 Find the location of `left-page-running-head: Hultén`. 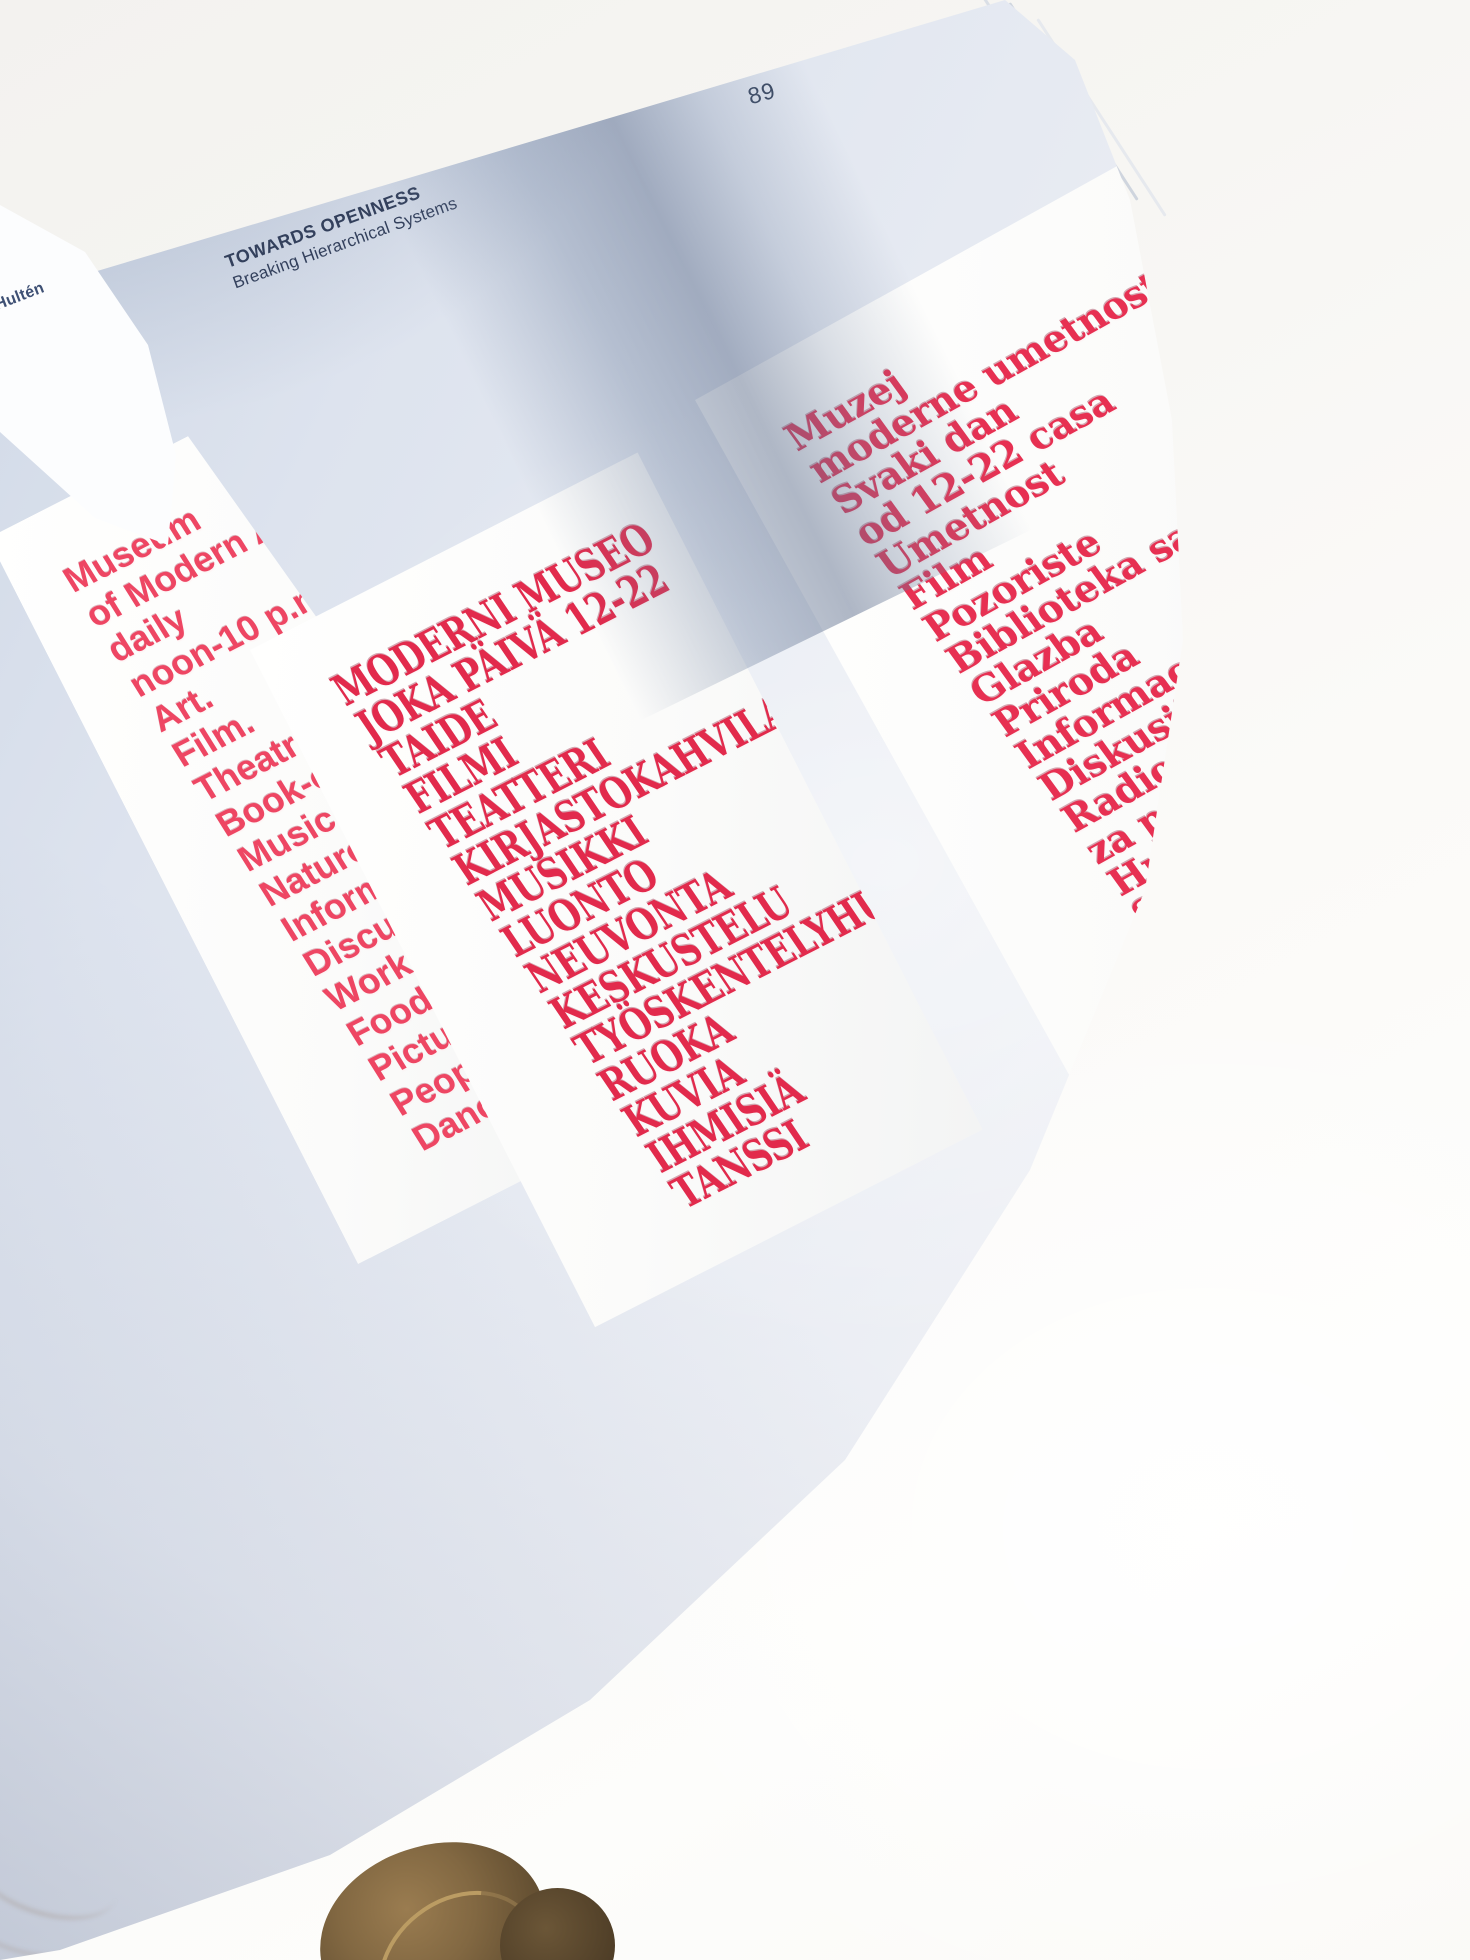

left-page-running-head: Hultén is located at coordinates (23, 296).